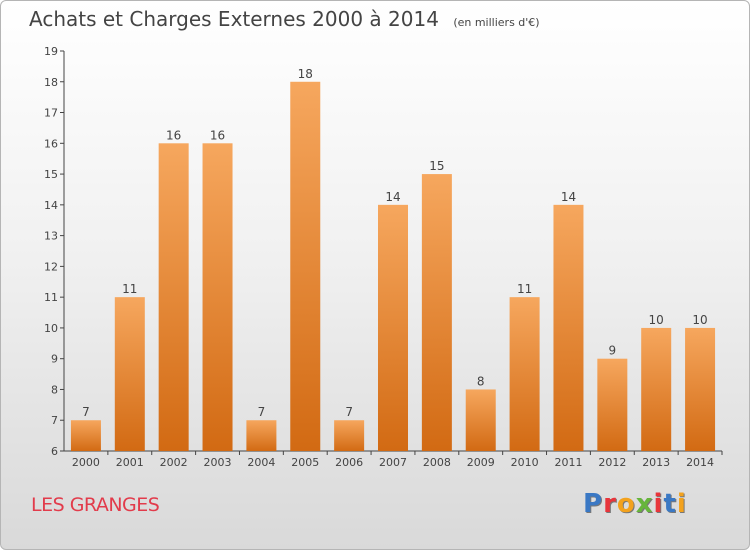  I want to click on place-name: LES GRANGES, so click(95, 505).